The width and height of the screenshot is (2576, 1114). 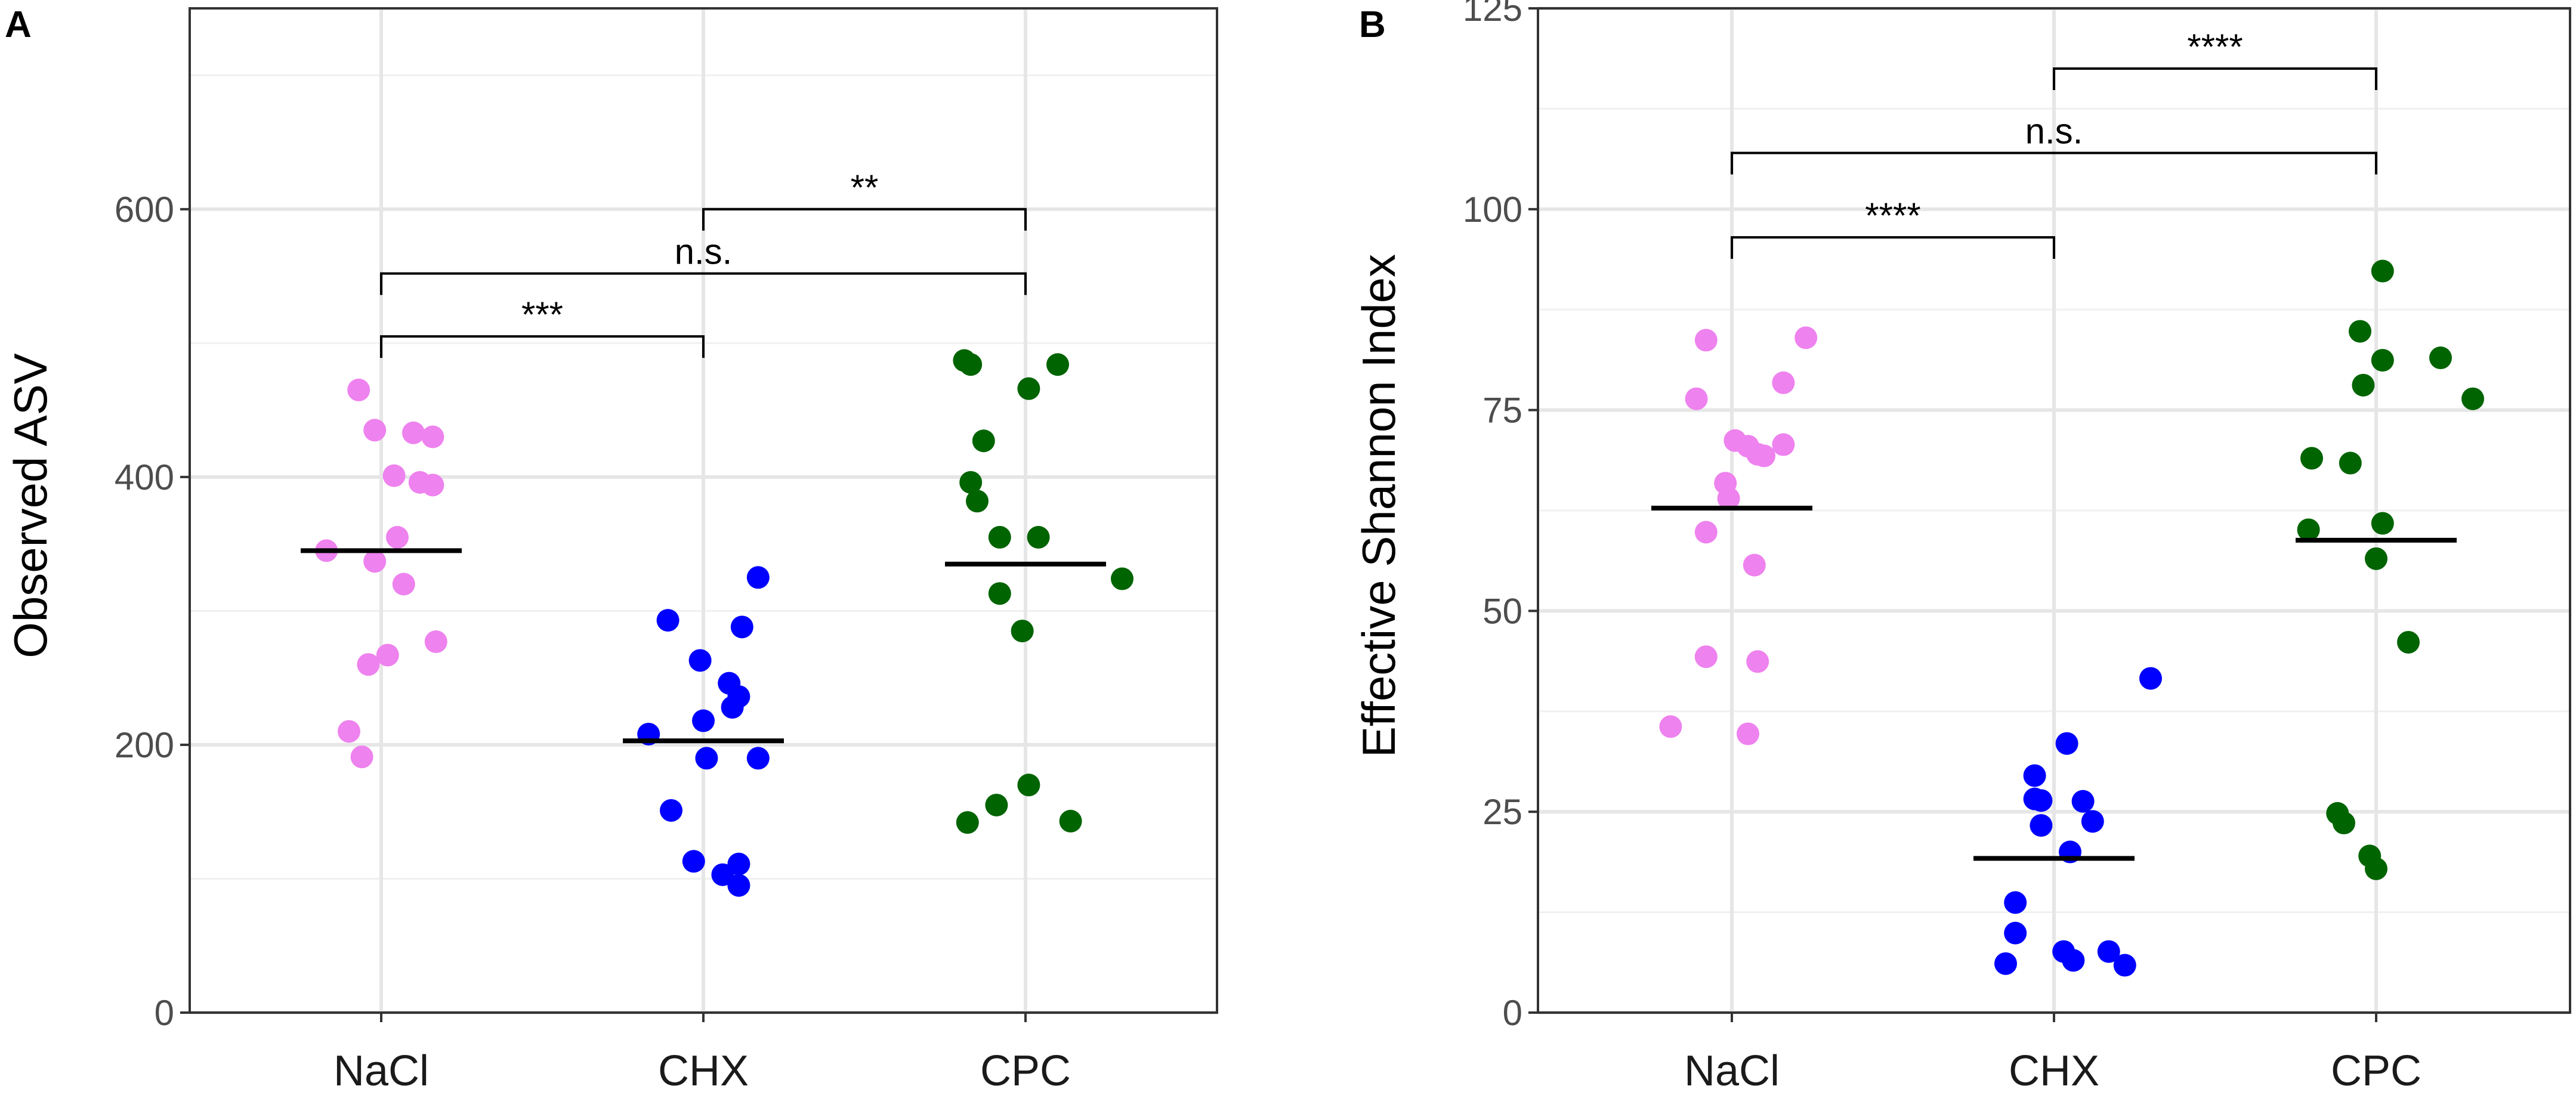 What do you see at coordinates (1373, 24) in the screenshot?
I see `panel-b-letter: B` at bounding box center [1373, 24].